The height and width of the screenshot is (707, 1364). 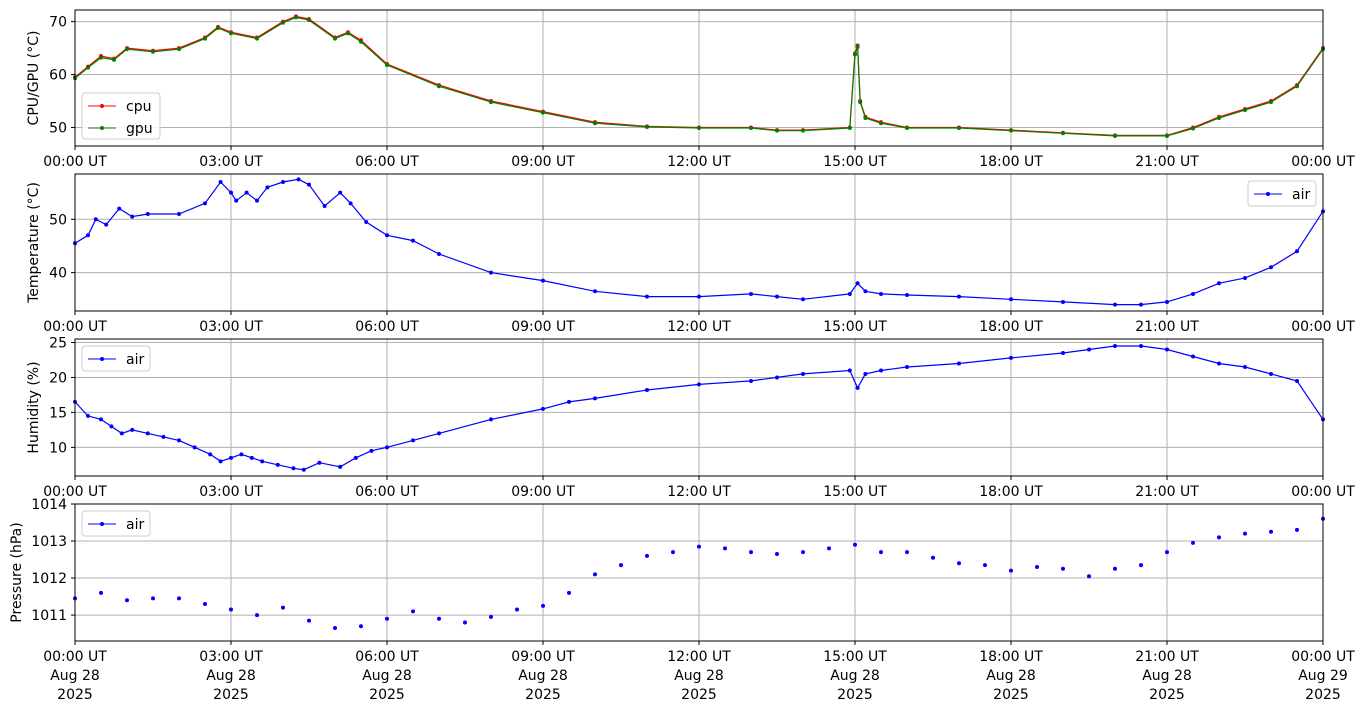 What do you see at coordinates (58, 448) in the screenshot?
I see `y-tick-label: 10` at bounding box center [58, 448].